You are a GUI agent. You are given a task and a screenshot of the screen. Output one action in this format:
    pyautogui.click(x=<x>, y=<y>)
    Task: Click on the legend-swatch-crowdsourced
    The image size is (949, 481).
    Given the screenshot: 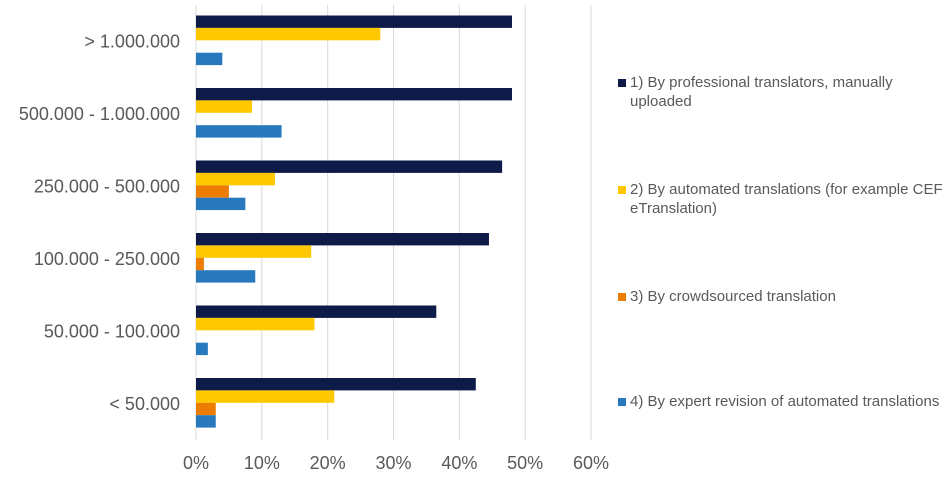 What is the action you would take?
    pyautogui.click(x=622, y=297)
    